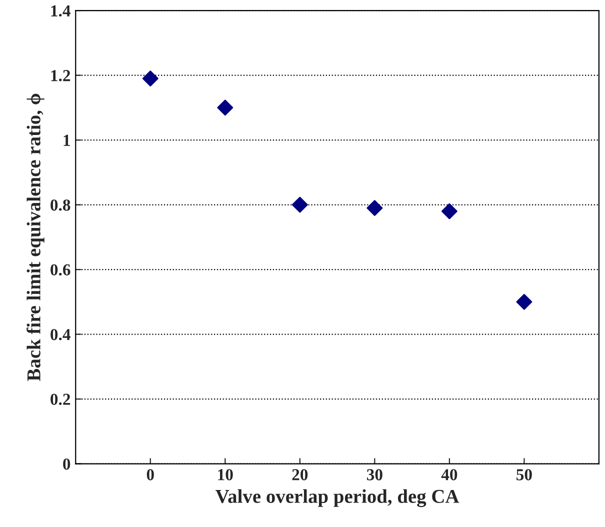 This screenshot has width=605, height=527. What do you see at coordinates (66, 464) in the screenshot?
I see `y-tick-label: 0` at bounding box center [66, 464].